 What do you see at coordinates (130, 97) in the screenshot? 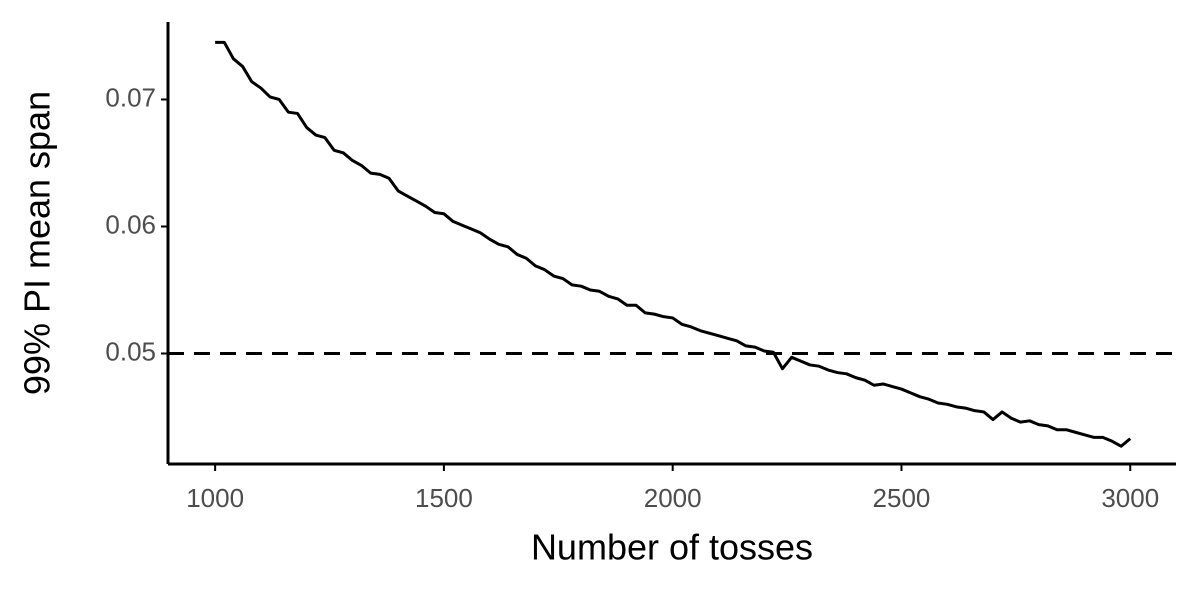
I see `y-tick-label: 0.07` at bounding box center [130, 97].